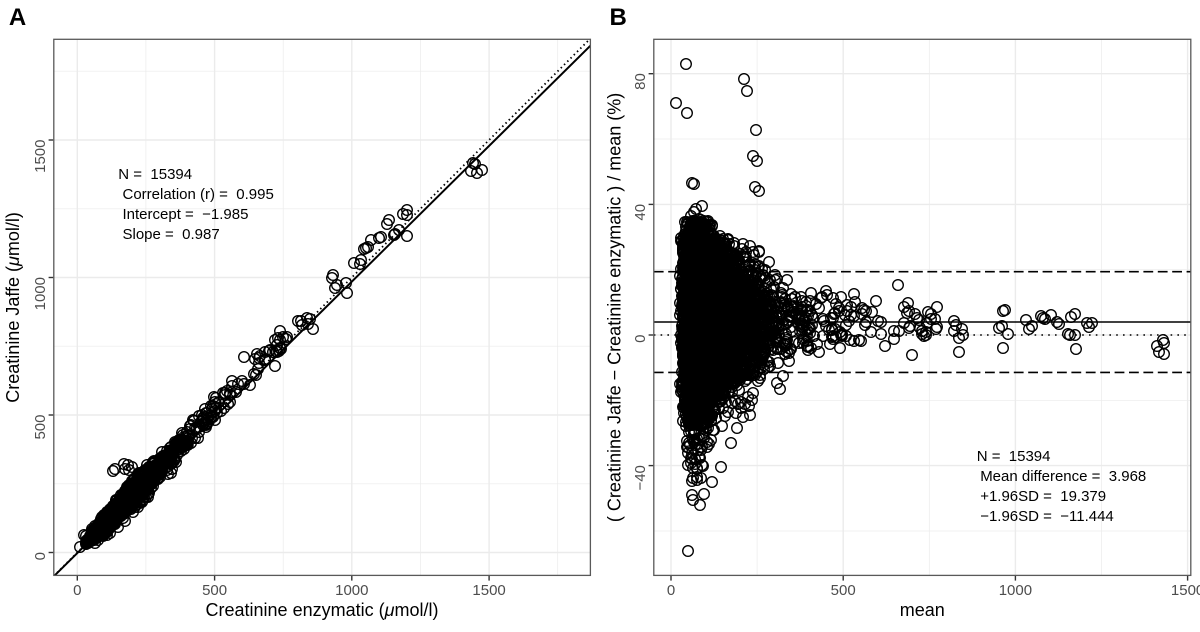 This screenshot has width=1200, height=632. Describe the element at coordinates (640, 81) in the screenshot. I see `svg-text: 80` at that location.